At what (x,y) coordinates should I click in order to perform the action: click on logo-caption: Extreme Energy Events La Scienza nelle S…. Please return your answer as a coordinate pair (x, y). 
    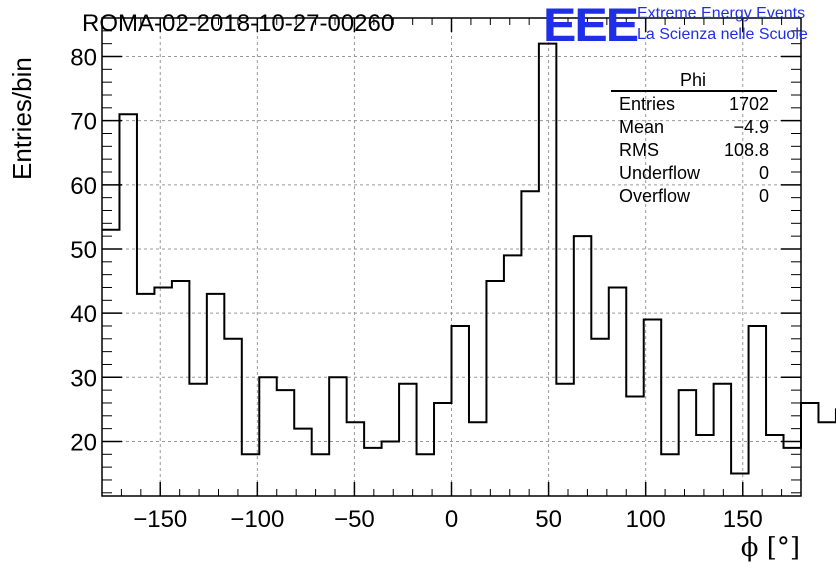
    Looking at the image, I should click on (722, 24).